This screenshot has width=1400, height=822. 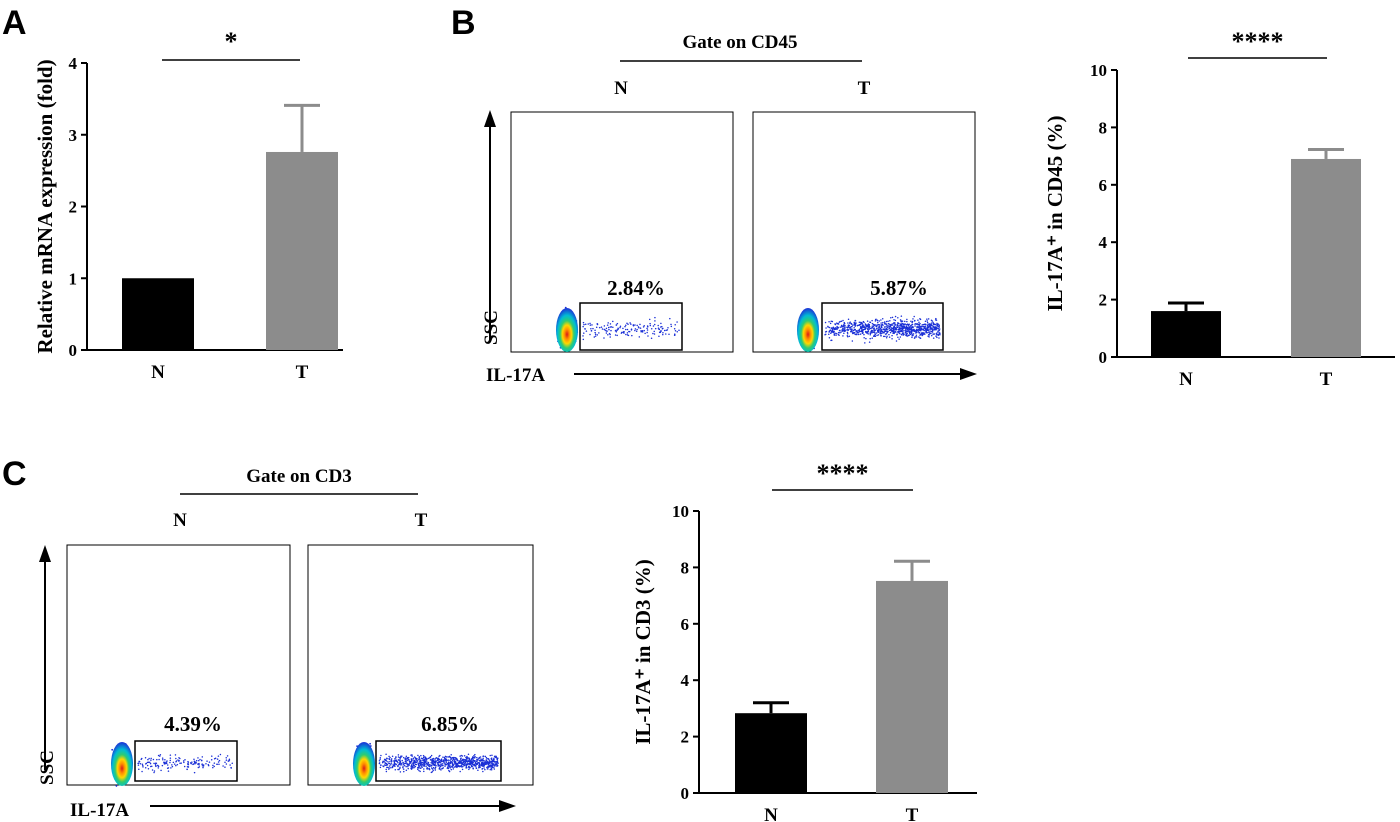 What do you see at coordinates (178, 665) in the screenshot?
I see `flow-plot-c-n` at bounding box center [178, 665].